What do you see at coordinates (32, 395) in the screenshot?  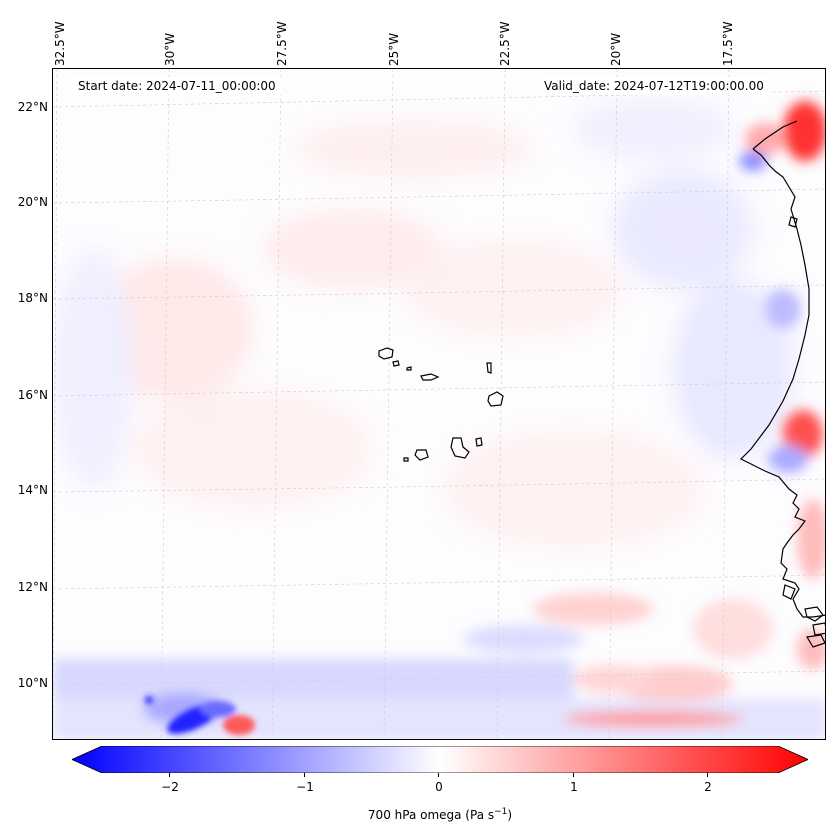 I see `lat-label-16n: 16°N` at bounding box center [32, 395].